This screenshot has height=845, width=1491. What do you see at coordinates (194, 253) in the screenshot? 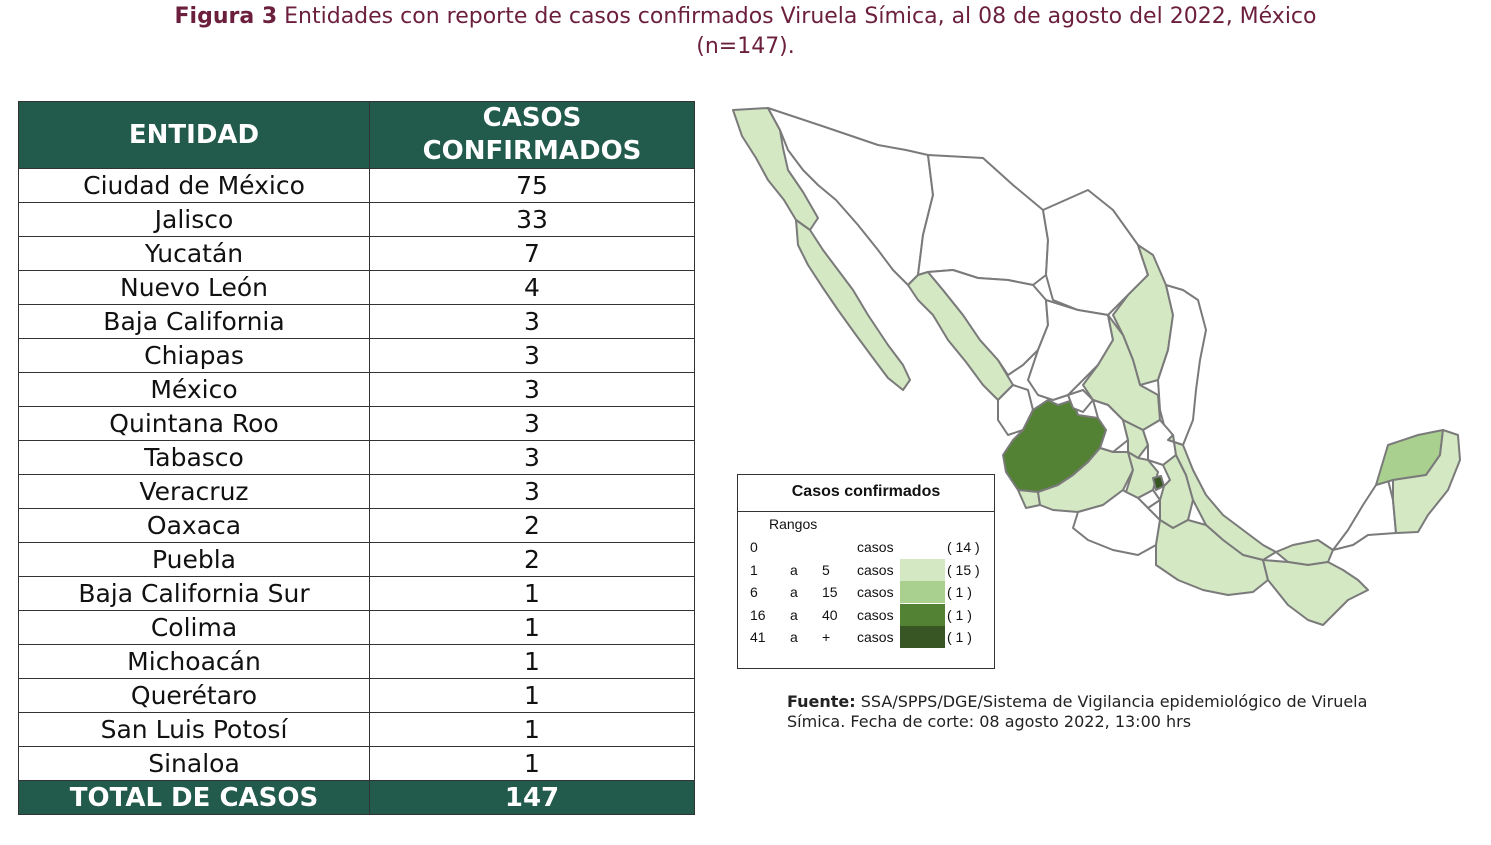
I see `entity-cell: Yucatán` at bounding box center [194, 253].